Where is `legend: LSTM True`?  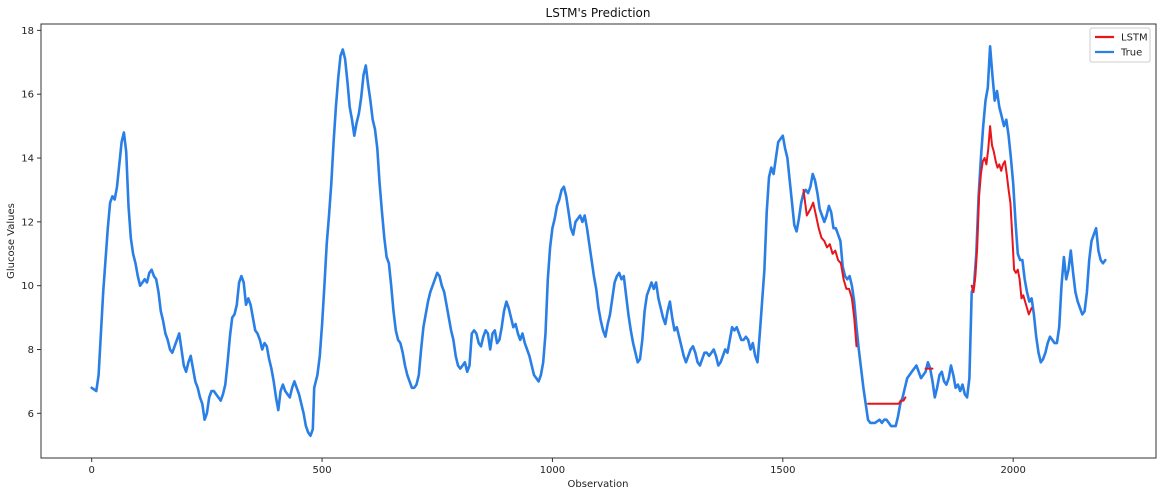 legend: LSTM True is located at coordinates (1120, 45).